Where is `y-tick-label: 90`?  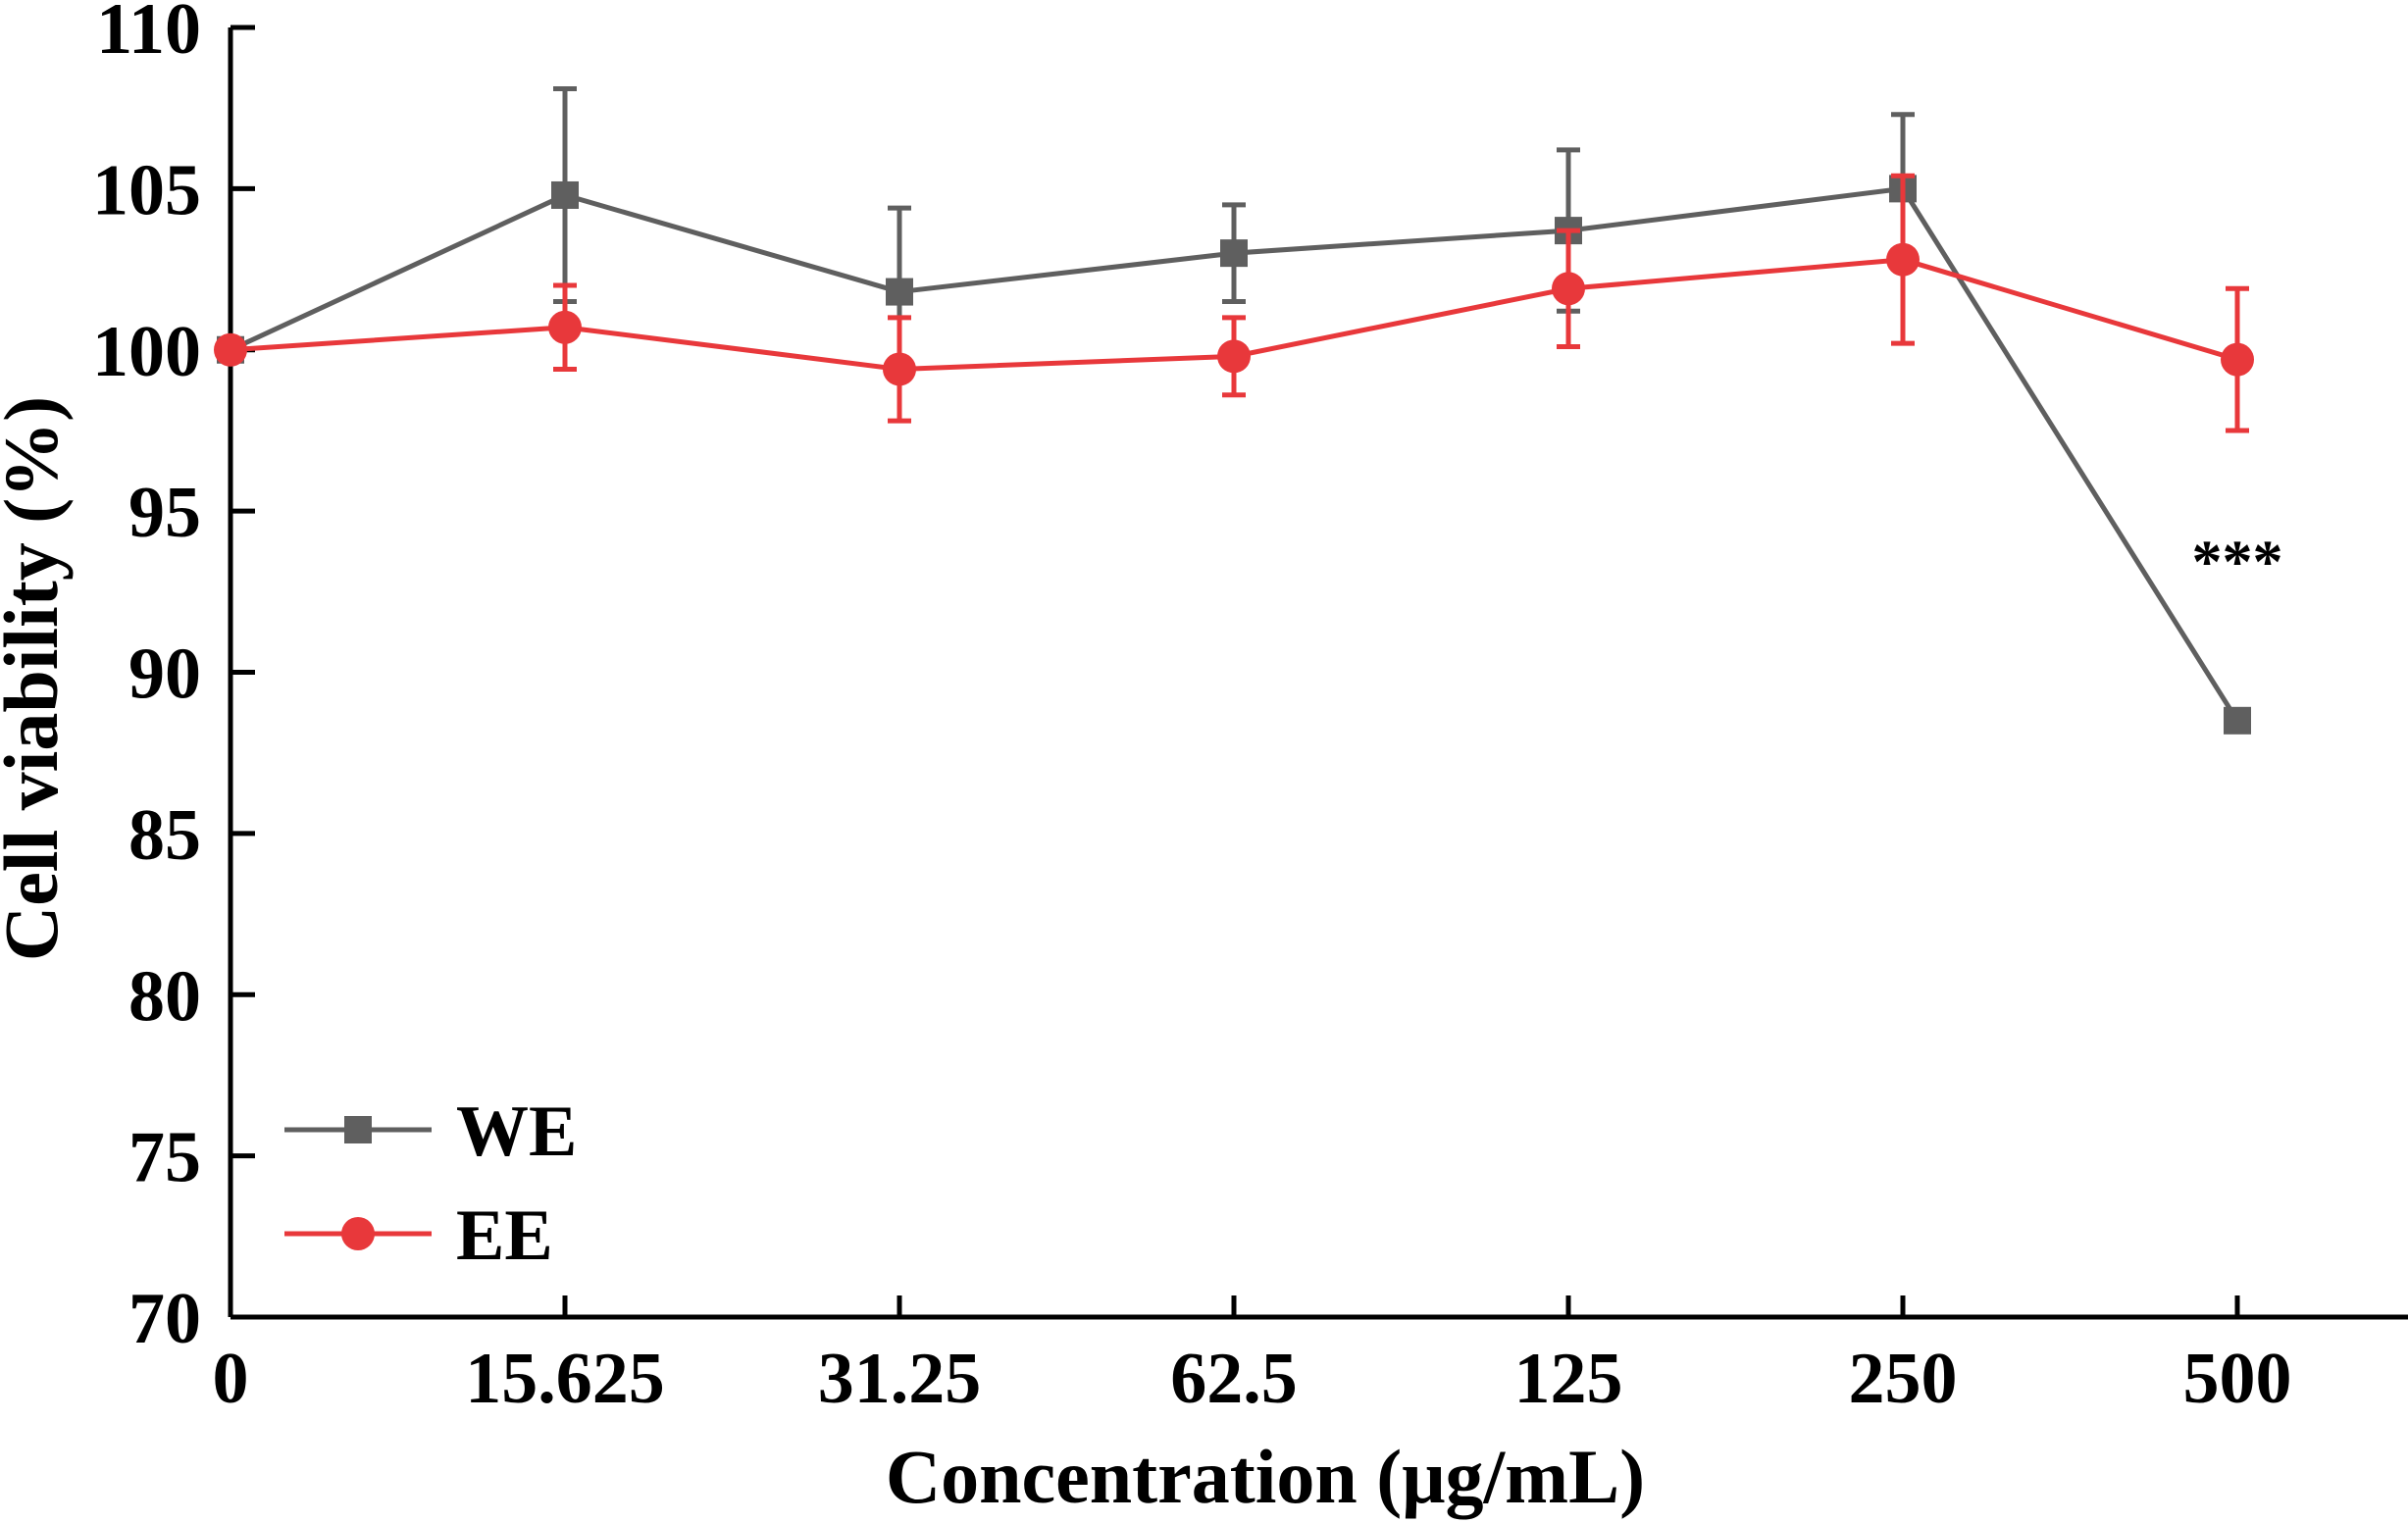 y-tick-label: 90 is located at coordinates (164, 675).